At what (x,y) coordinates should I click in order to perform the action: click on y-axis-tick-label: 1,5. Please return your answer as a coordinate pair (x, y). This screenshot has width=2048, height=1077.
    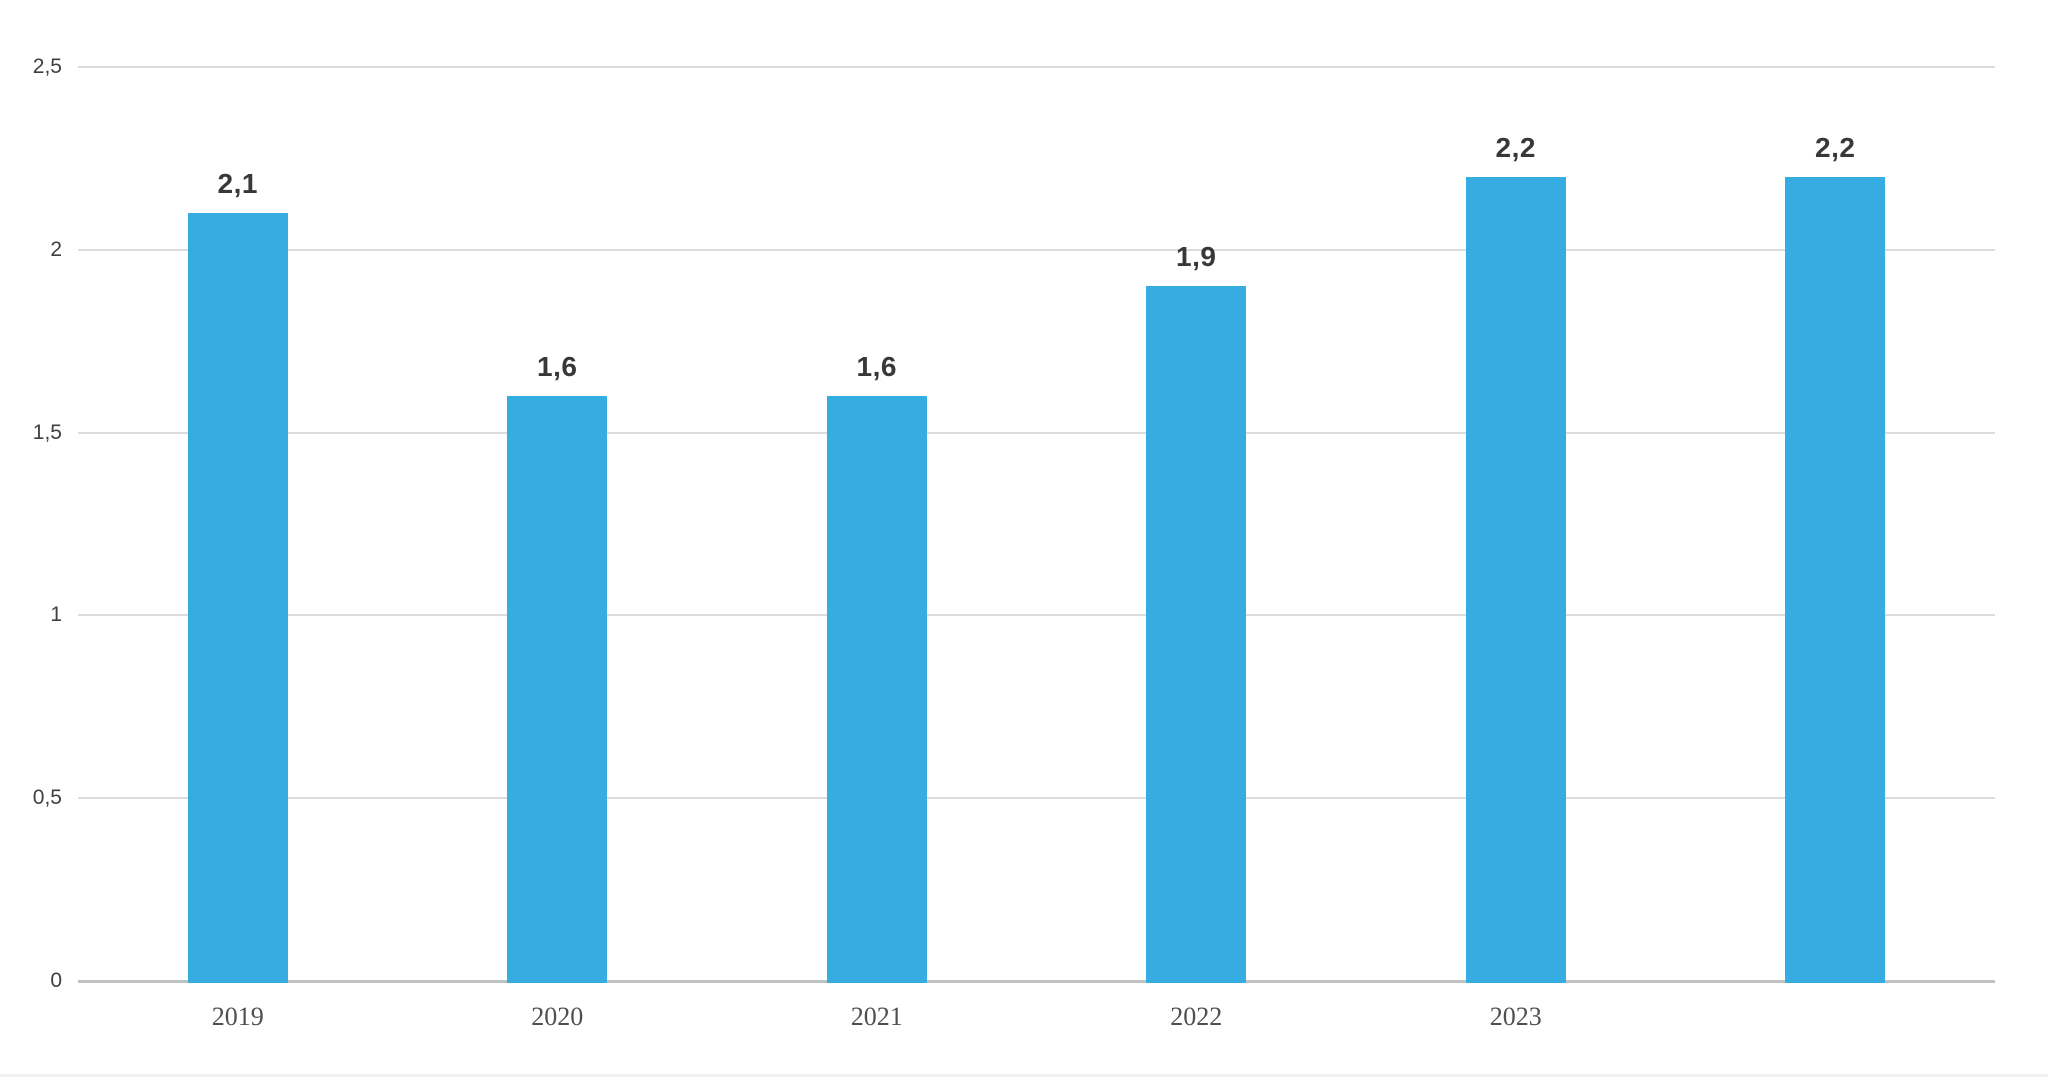
    Looking at the image, I should click on (47, 432).